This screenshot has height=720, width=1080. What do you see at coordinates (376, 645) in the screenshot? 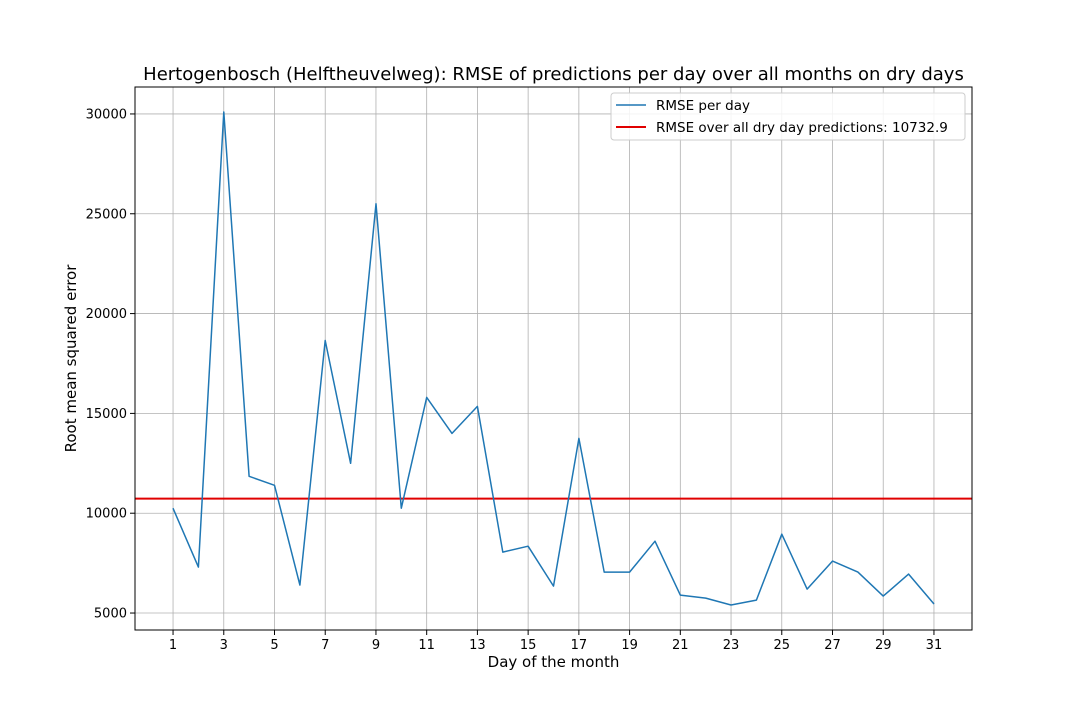
I see `x-tick-label: 9` at bounding box center [376, 645].